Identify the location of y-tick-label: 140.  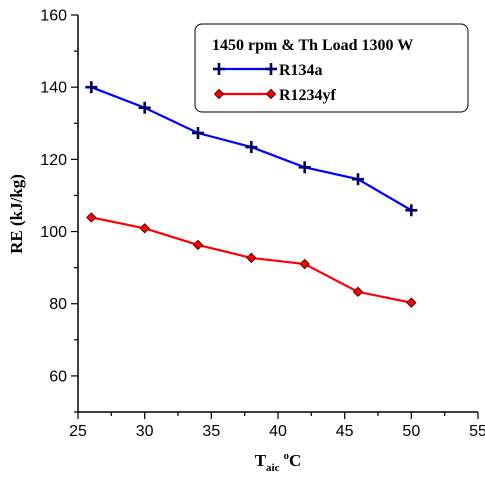
(53, 88).